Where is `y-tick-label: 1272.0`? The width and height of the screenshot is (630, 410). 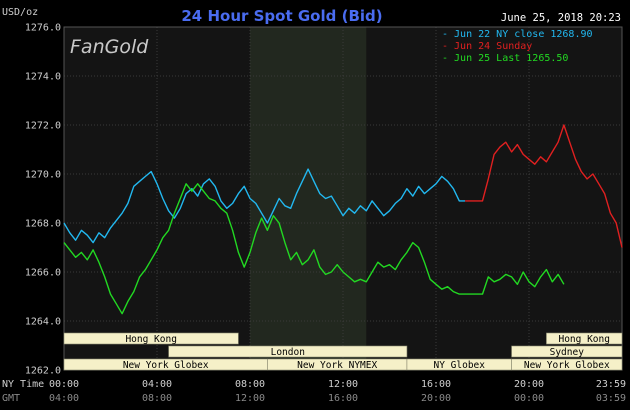 y-tick-label: 1272.0 is located at coordinates (43, 126).